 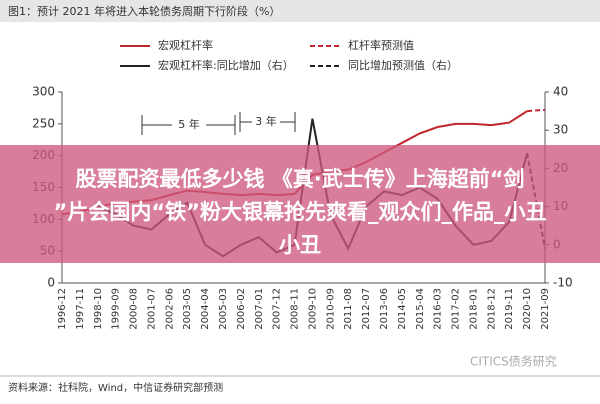 I want to click on annotation-5y, so click(x=188, y=125).